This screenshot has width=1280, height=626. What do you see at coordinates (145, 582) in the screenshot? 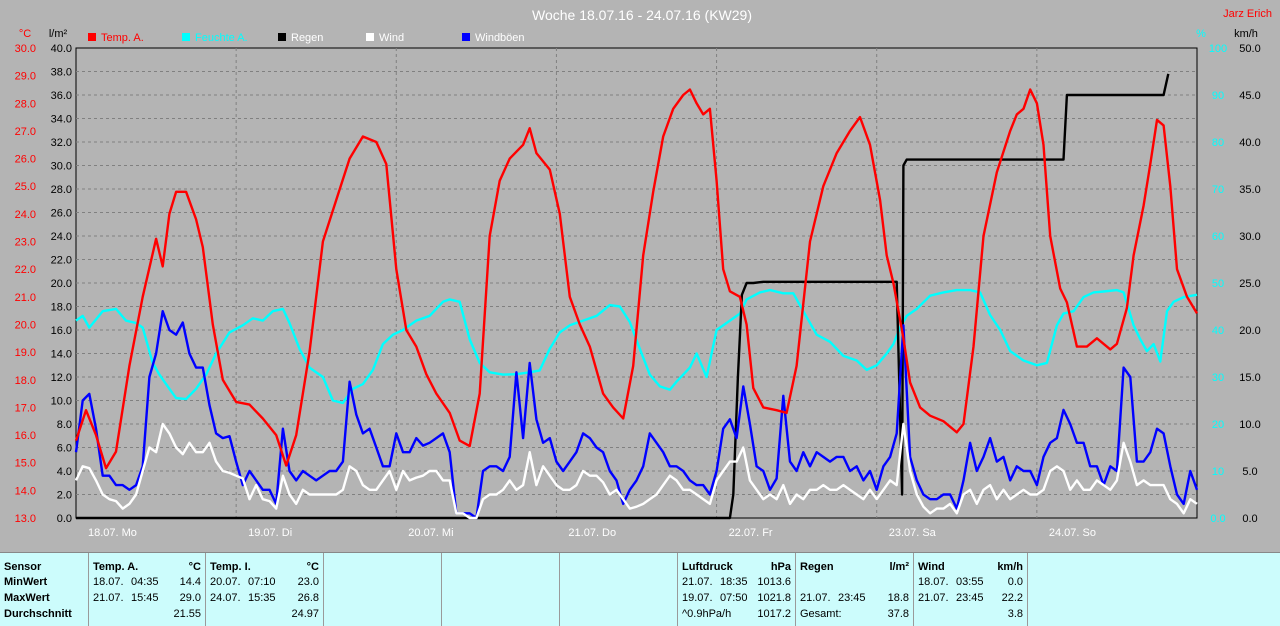
I see `temp-a-min-time: 04:35` at bounding box center [145, 582].